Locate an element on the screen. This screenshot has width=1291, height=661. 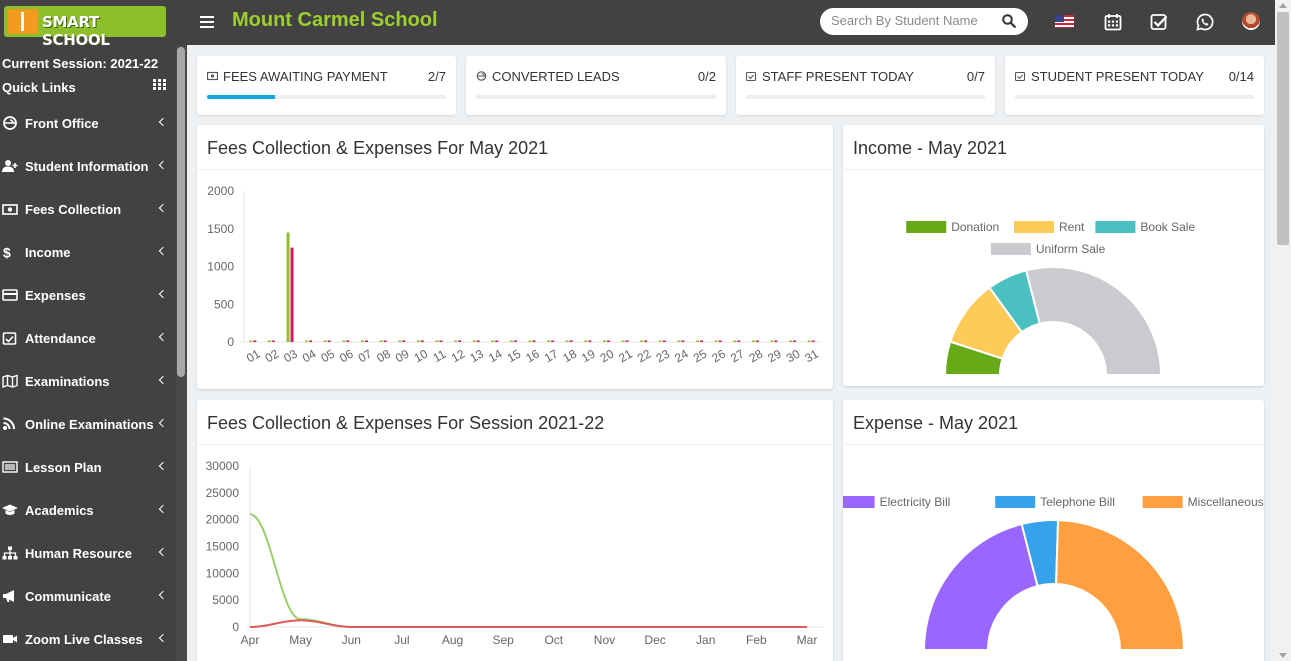
smart-school-logo: SMART SCHOOL is located at coordinates (85, 27).